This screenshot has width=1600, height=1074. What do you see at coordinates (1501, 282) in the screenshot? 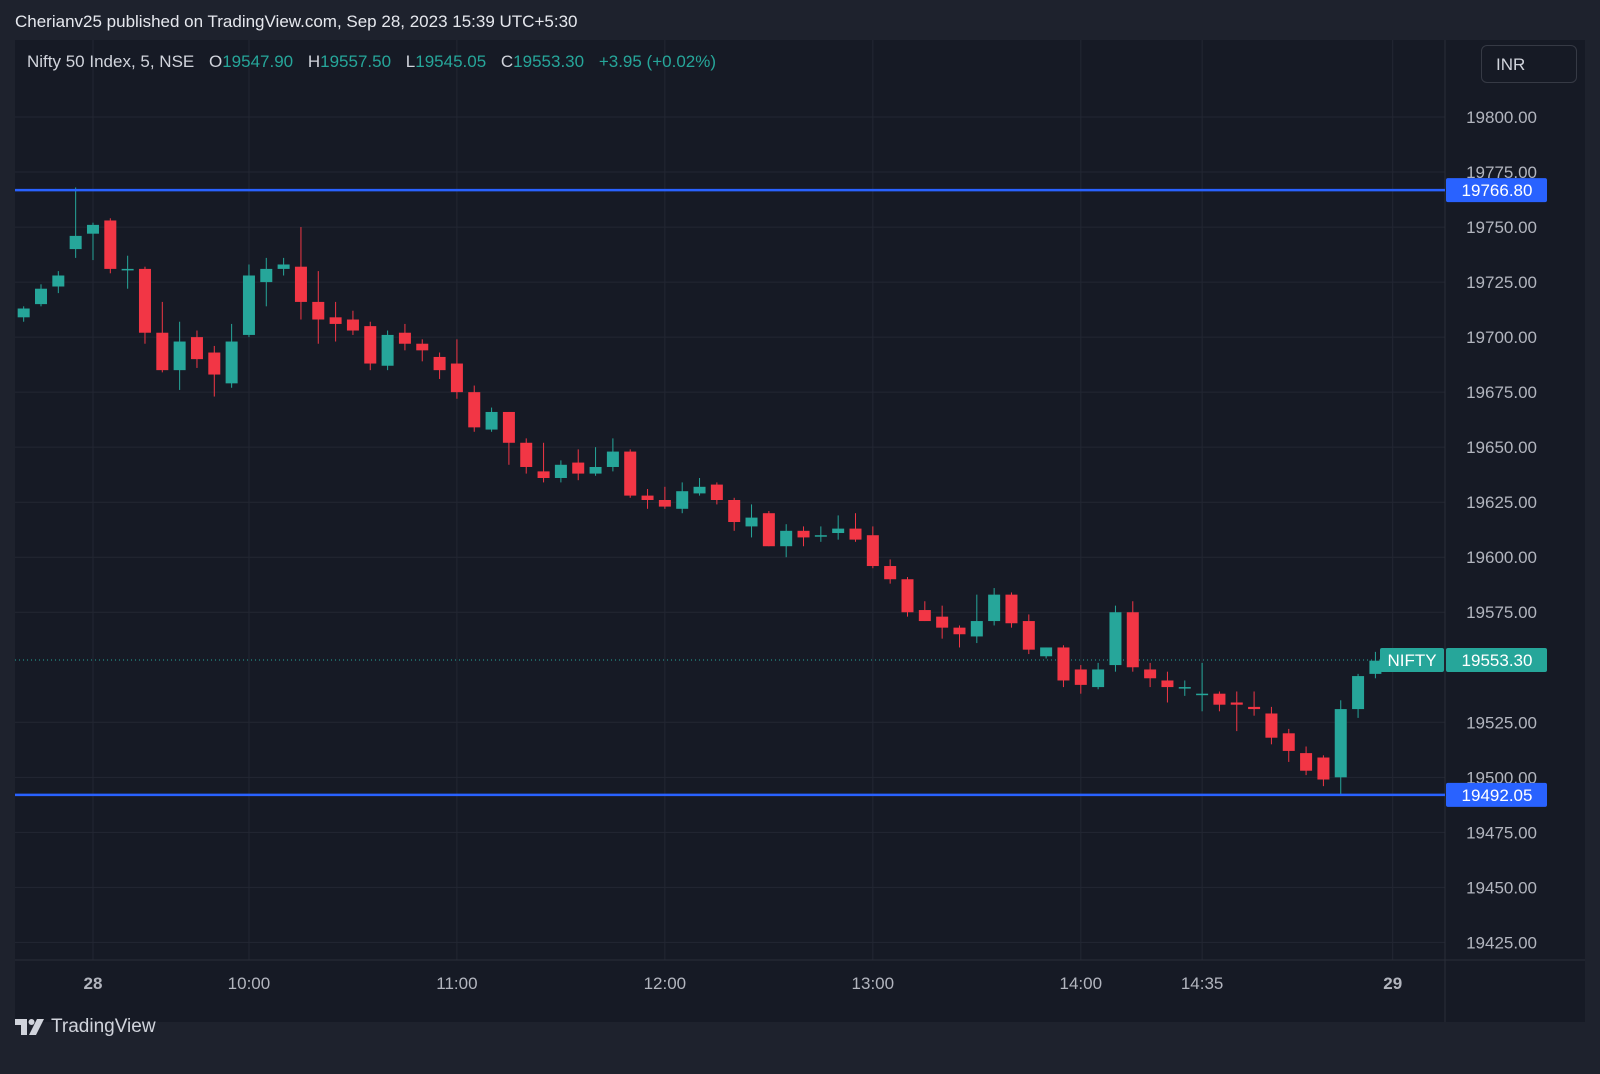
I see `y-tick-label: 19725.00` at bounding box center [1501, 282].